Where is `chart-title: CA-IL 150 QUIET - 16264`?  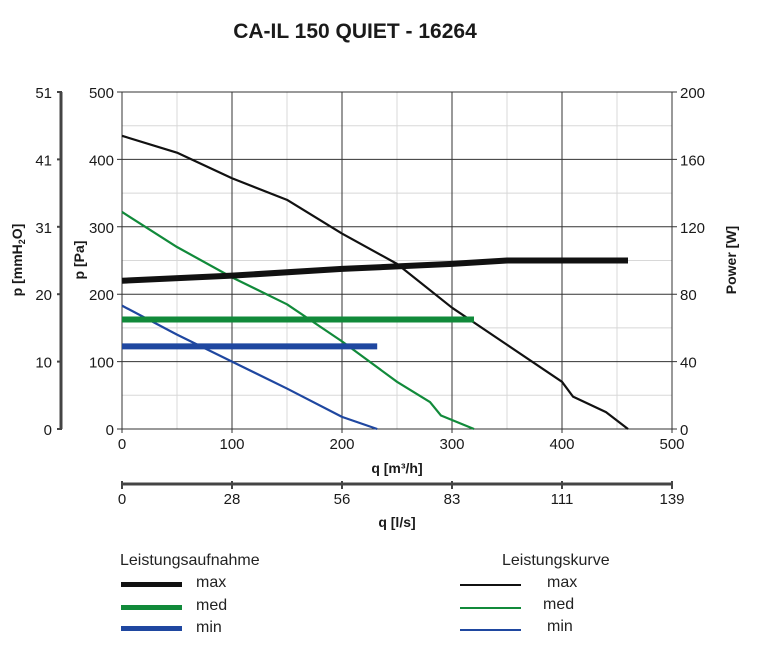 chart-title: CA-IL 150 QUIET - 16264 is located at coordinates (355, 31).